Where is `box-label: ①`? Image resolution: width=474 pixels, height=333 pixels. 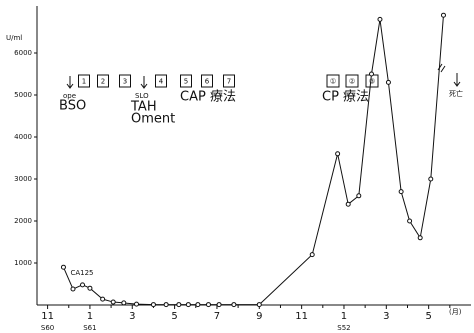
box-label: ① is located at coordinates (333, 82).